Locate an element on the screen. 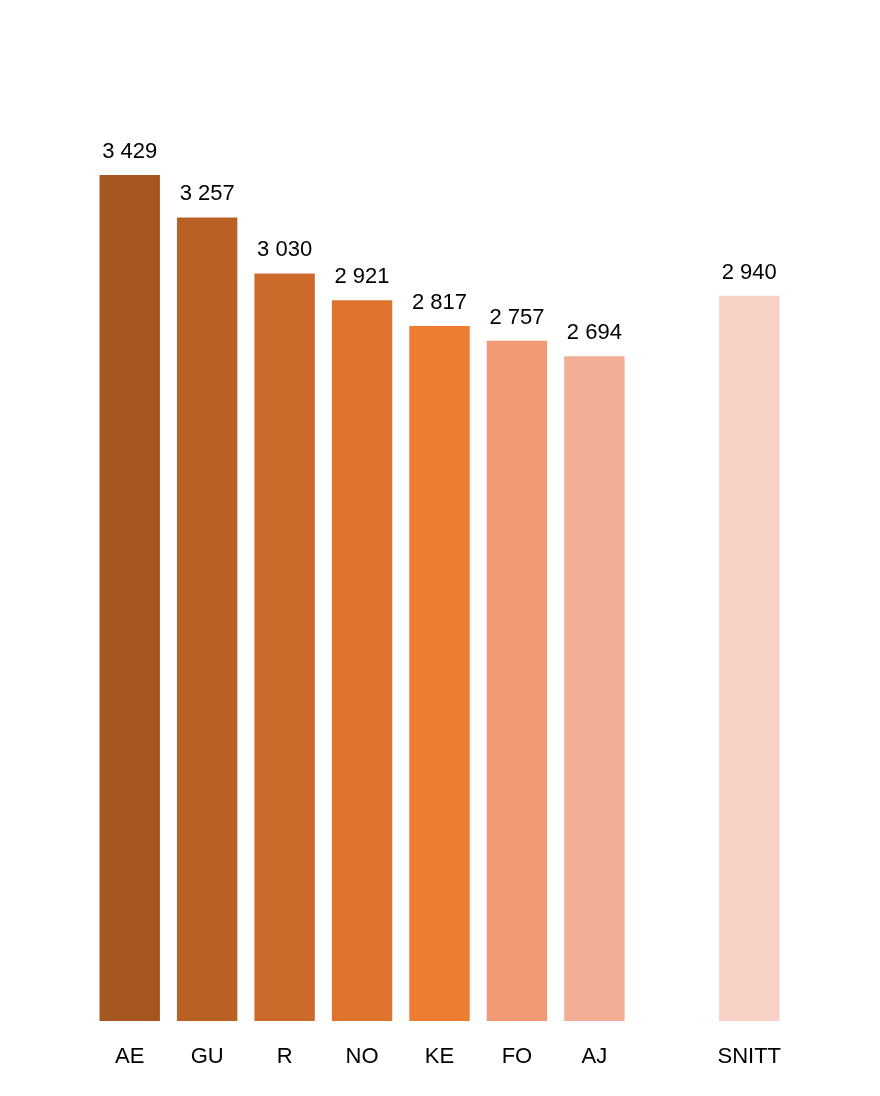 The width and height of the screenshot is (880, 1096). data-label: 3 030 is located at coordinates (285, 249).